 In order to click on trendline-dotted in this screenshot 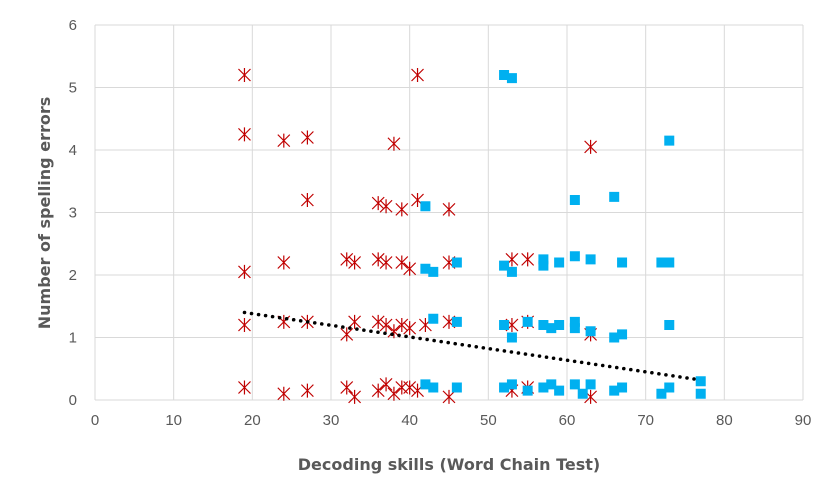, I will do `click(472, 346)`.